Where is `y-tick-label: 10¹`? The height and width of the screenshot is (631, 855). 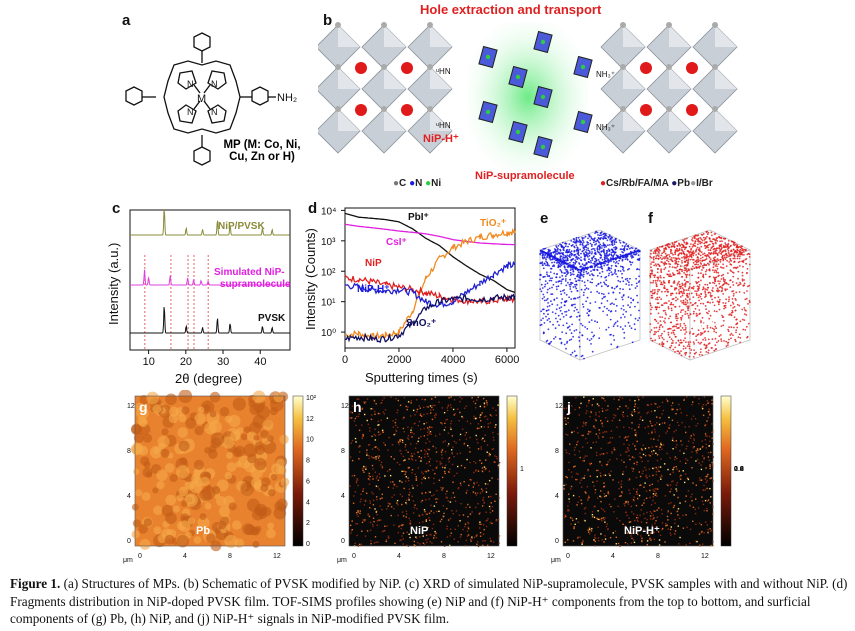 y-tick-label: 10¹ is located at coordinates (328, 303).